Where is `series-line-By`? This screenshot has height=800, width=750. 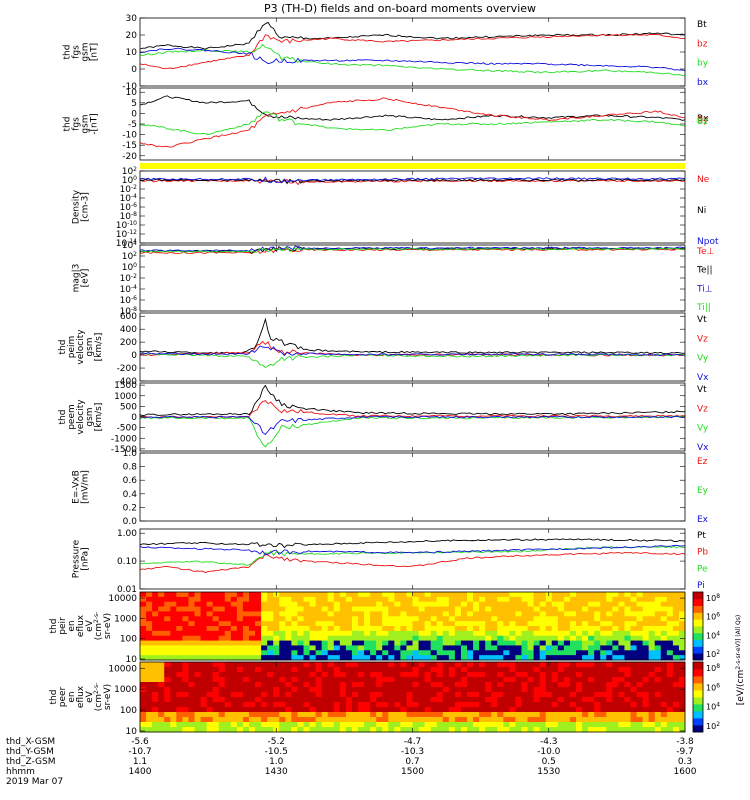 series-line-By is located at coordinates (412, 122).